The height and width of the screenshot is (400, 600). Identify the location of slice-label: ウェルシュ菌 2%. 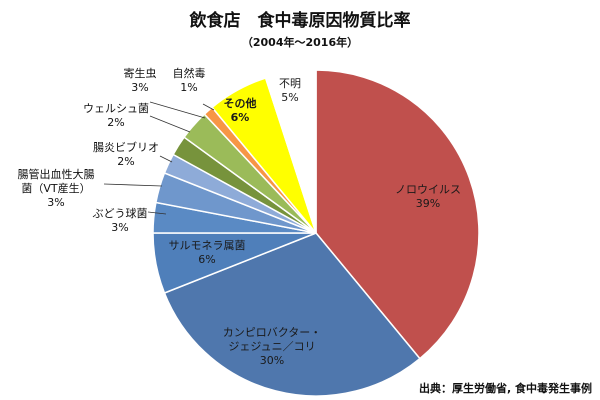
(116, 115).